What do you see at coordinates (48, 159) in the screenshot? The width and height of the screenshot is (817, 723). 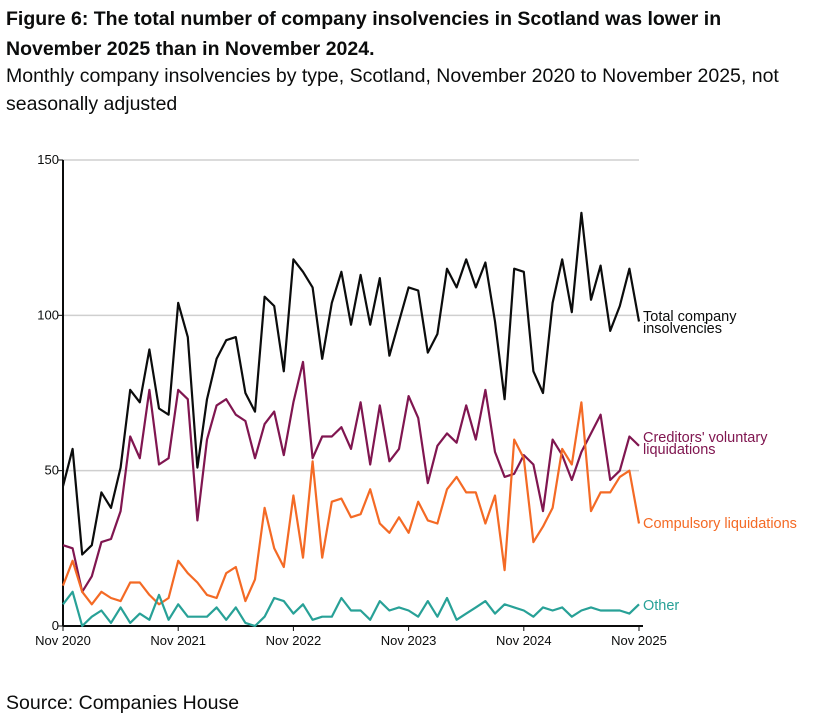 I see `y-tick-label: 150` at bounding box center [48, 159].